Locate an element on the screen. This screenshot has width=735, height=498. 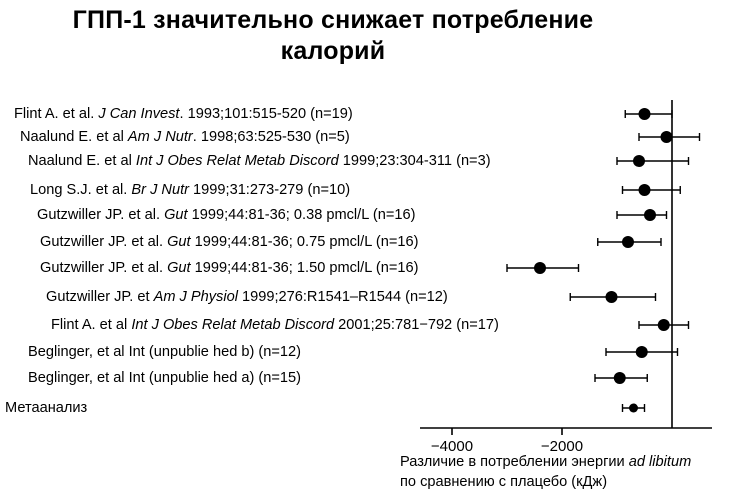
label-text: . 1998;63:525-530 (n=5) is located at coordinates (271, 137).